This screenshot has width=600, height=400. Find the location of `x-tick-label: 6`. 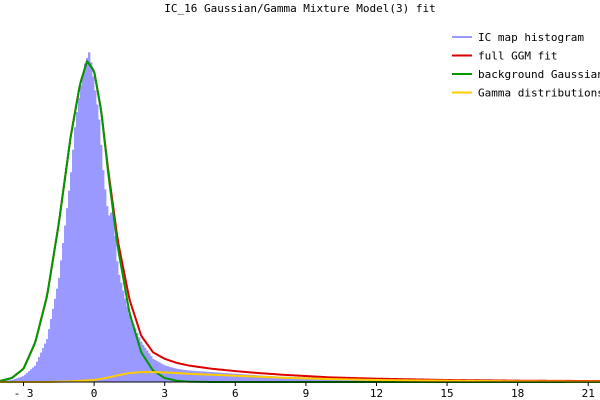

x-tick-label: 6 is located at coordinates (235, 393).